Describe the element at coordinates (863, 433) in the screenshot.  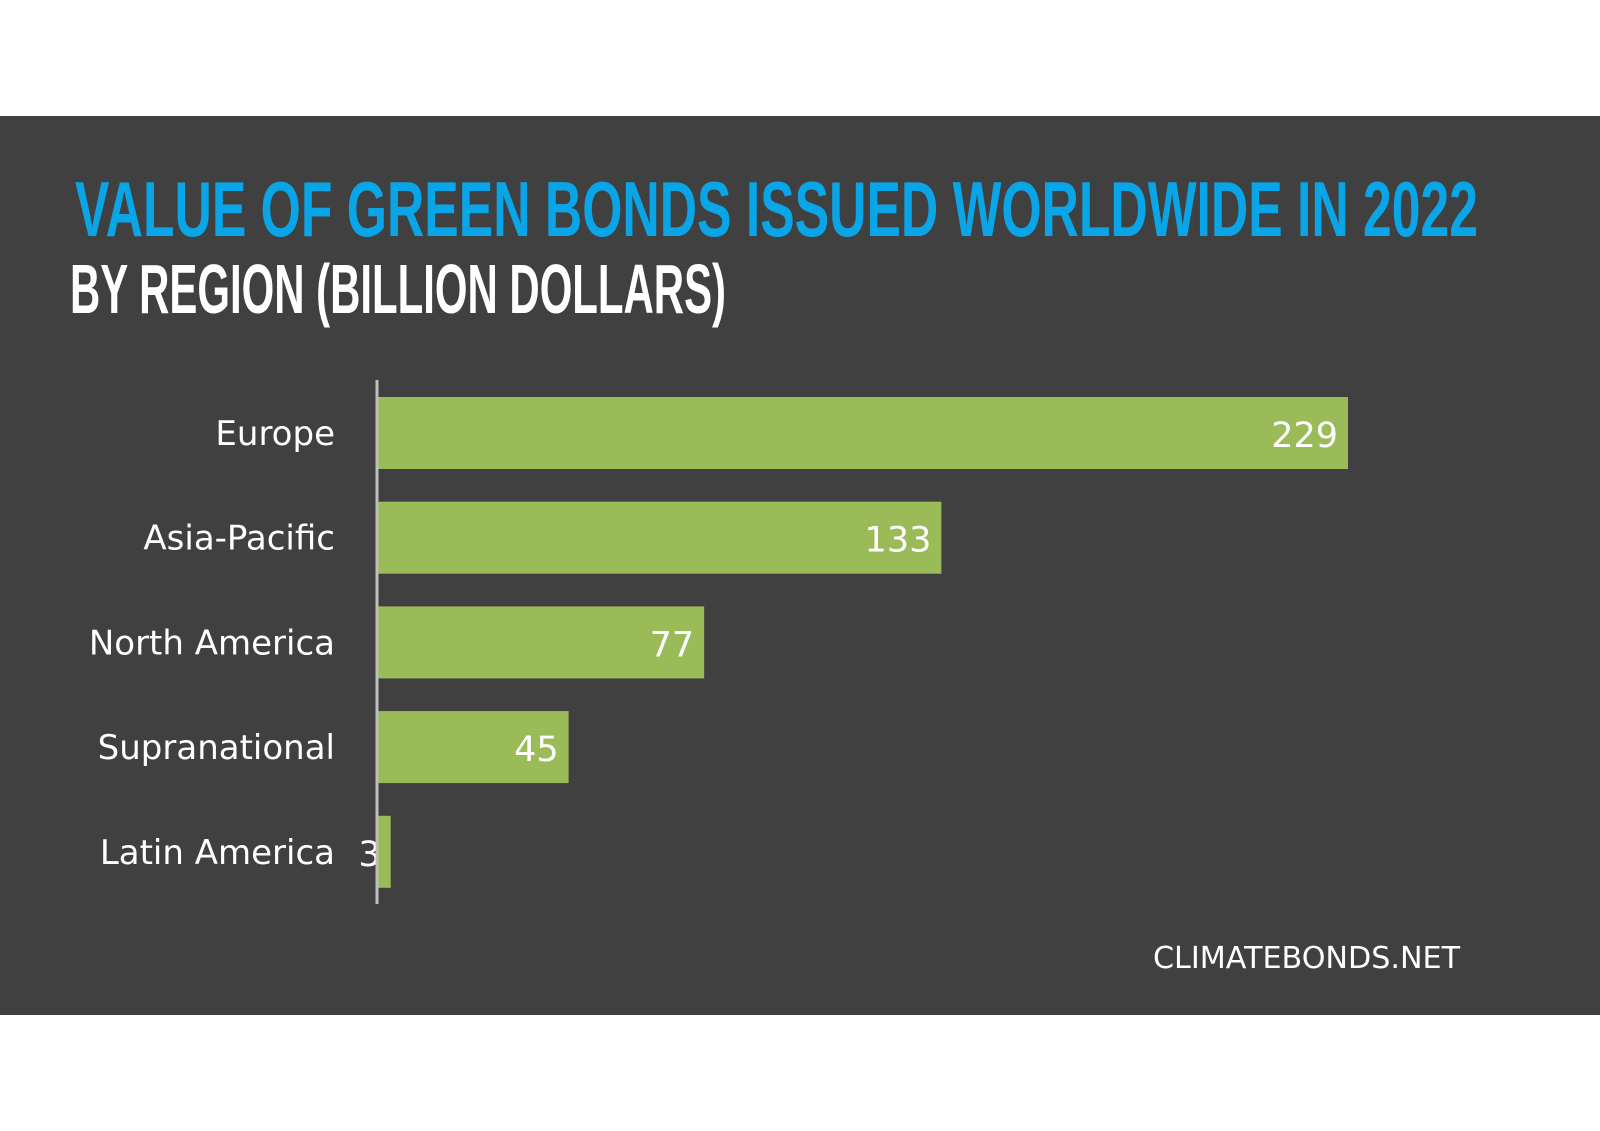
I see `bar-europe` at that location.